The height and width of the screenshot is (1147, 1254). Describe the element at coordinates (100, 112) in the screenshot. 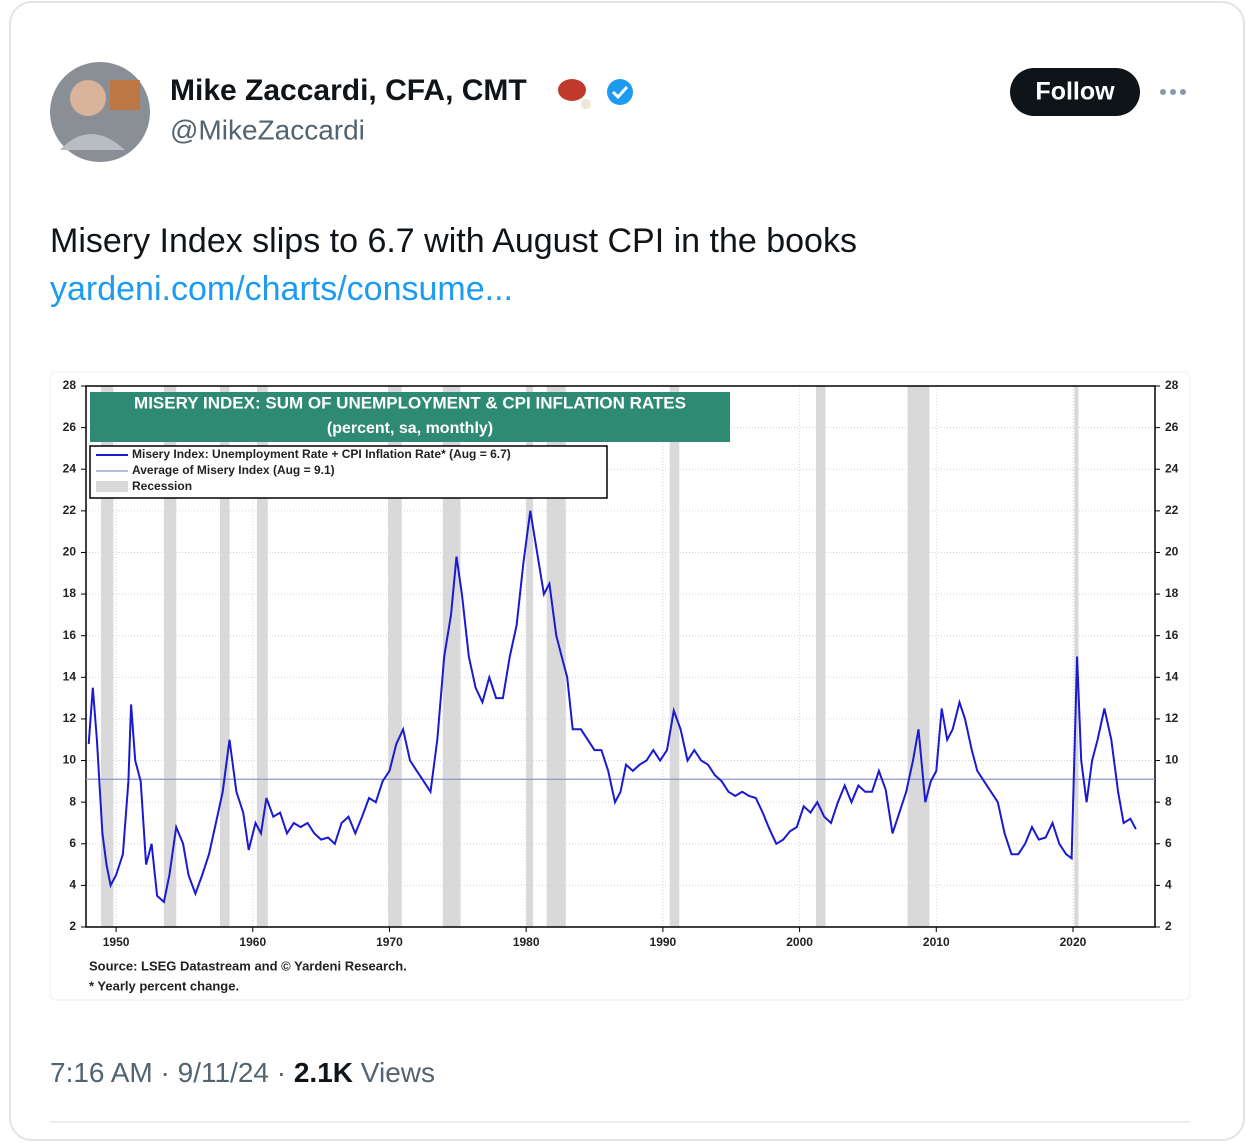

I see `avatar` at that location.